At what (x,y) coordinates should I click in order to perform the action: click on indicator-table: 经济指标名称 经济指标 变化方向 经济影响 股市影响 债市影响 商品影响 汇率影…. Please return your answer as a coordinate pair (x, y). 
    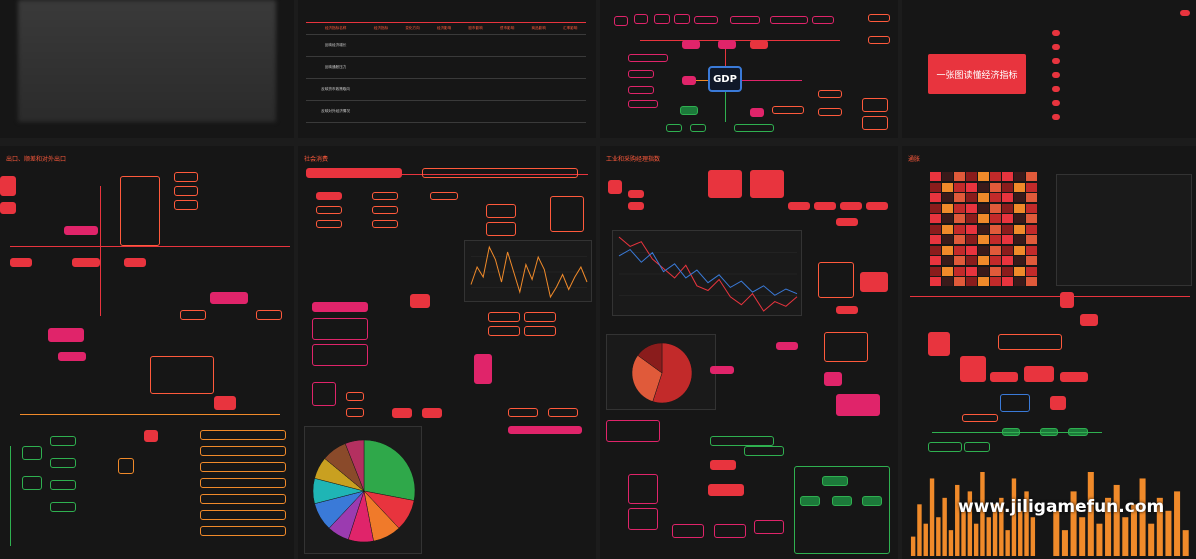
    Looking at the image, I should click on (446, 72).